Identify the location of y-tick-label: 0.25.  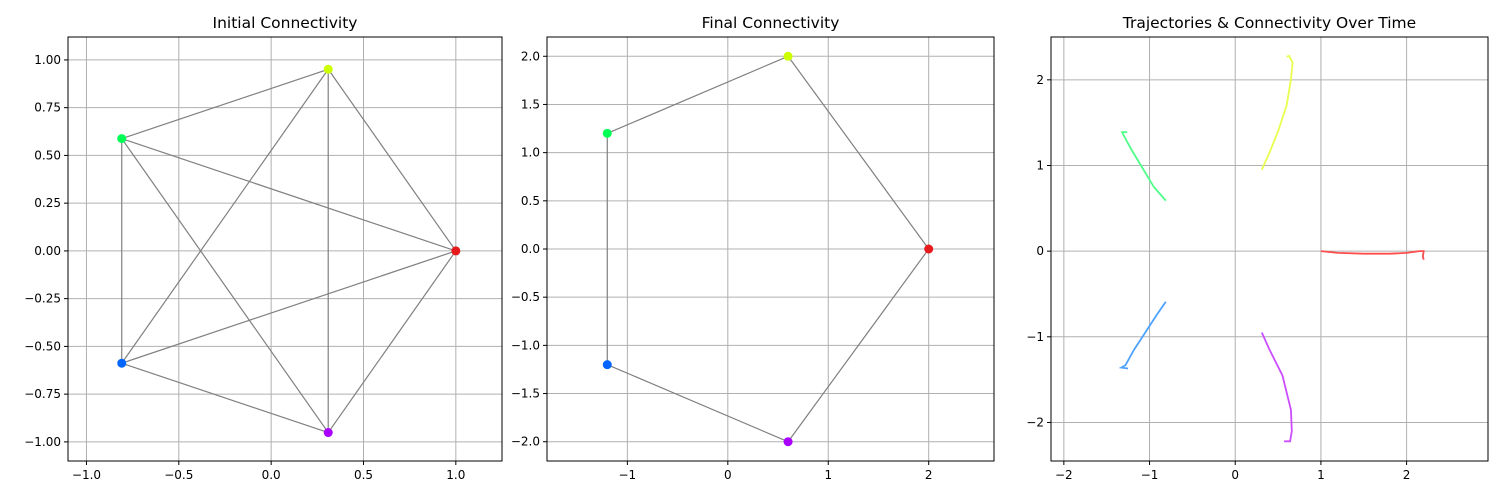
(47, 203).